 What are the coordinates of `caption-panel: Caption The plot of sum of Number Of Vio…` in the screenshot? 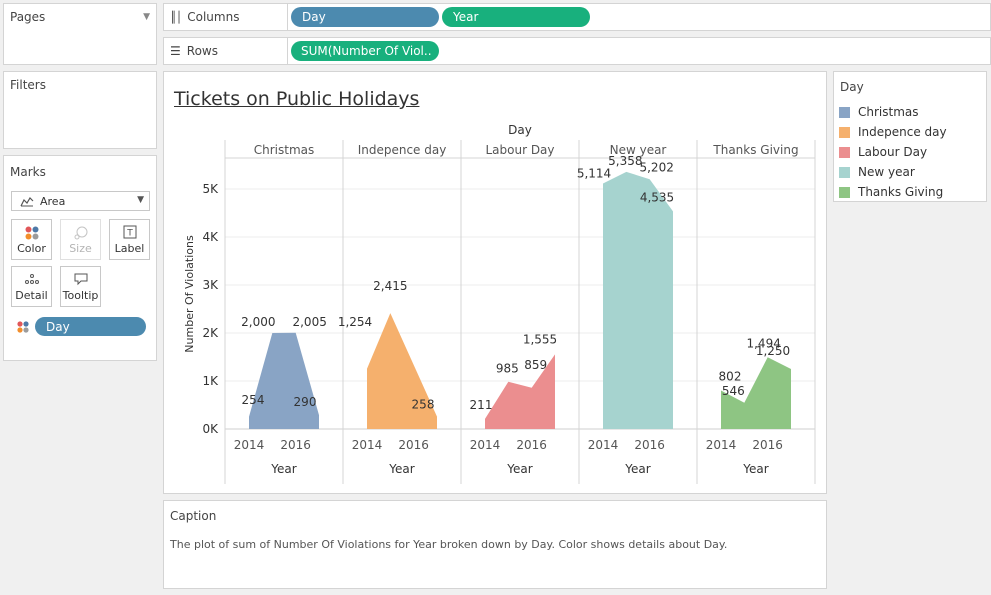 It's located at (495, 544).